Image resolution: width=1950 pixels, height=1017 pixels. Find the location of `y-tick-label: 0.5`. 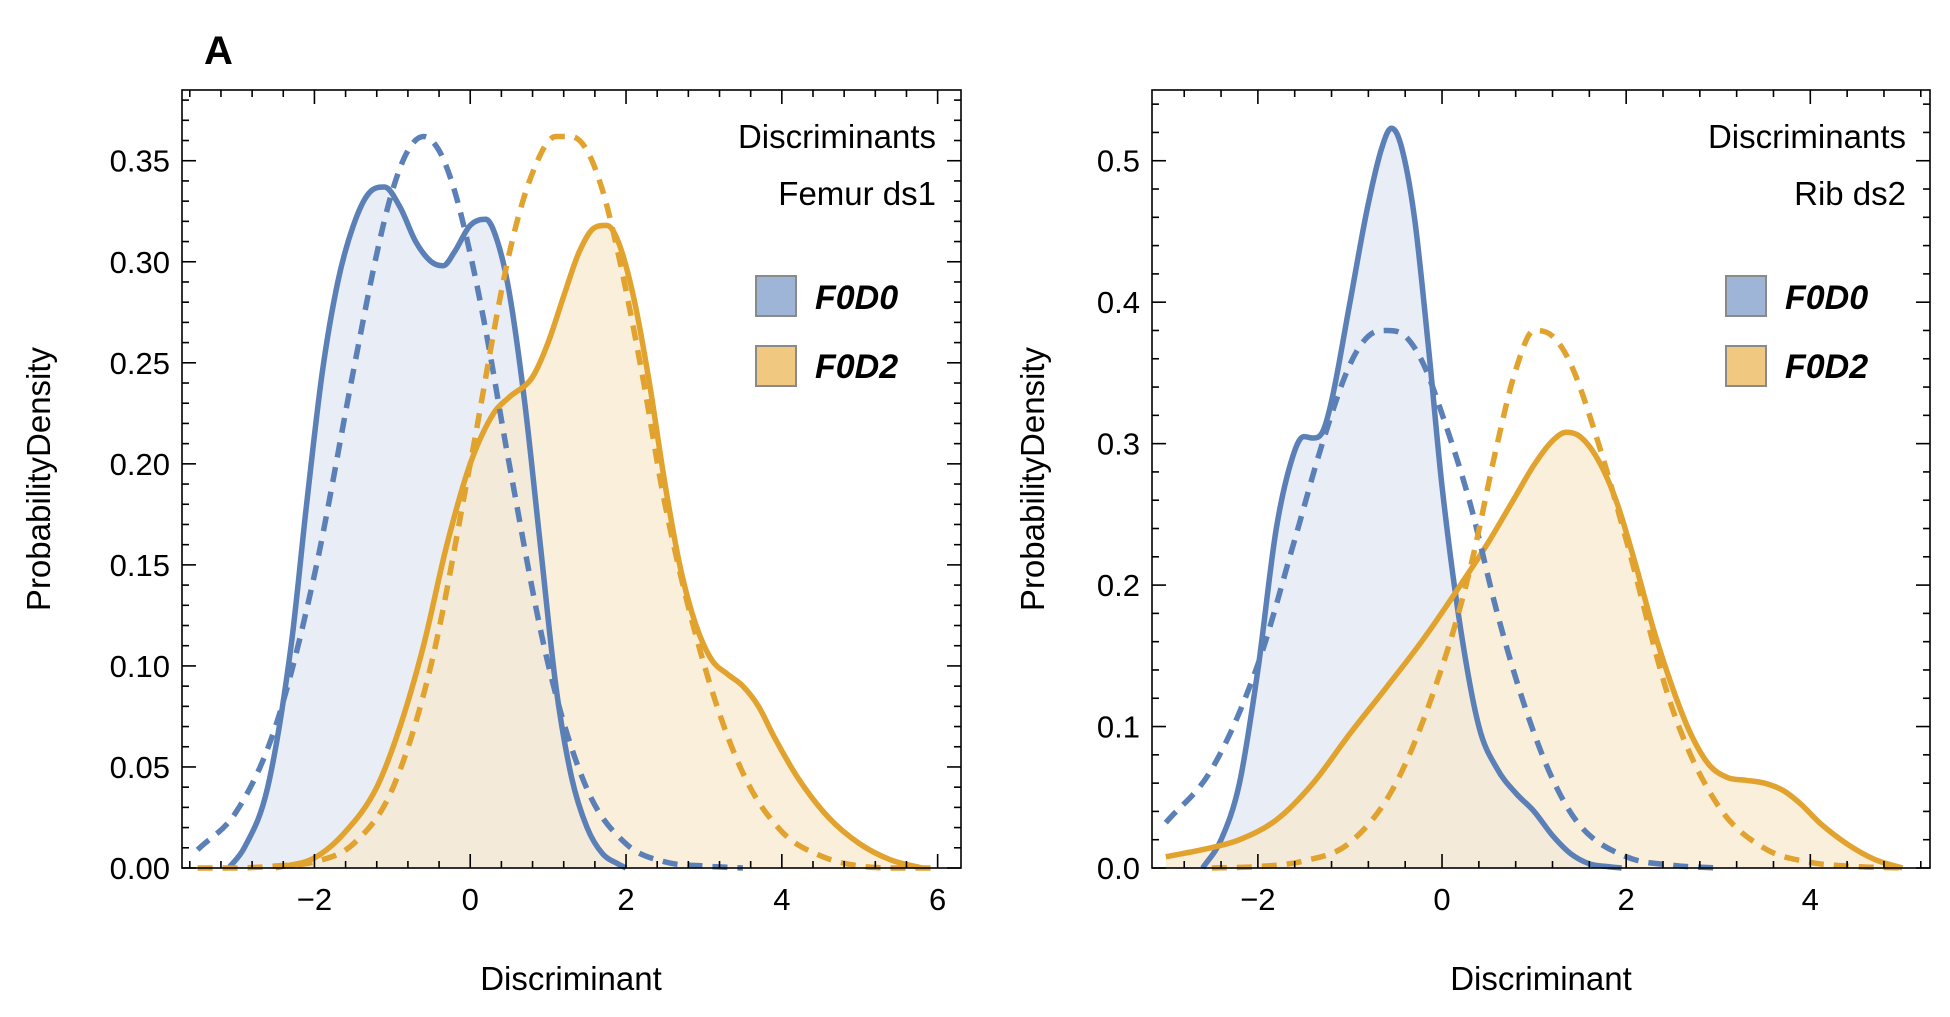

y-tick-label: 0.5 is located at coordinates (1118, 161).